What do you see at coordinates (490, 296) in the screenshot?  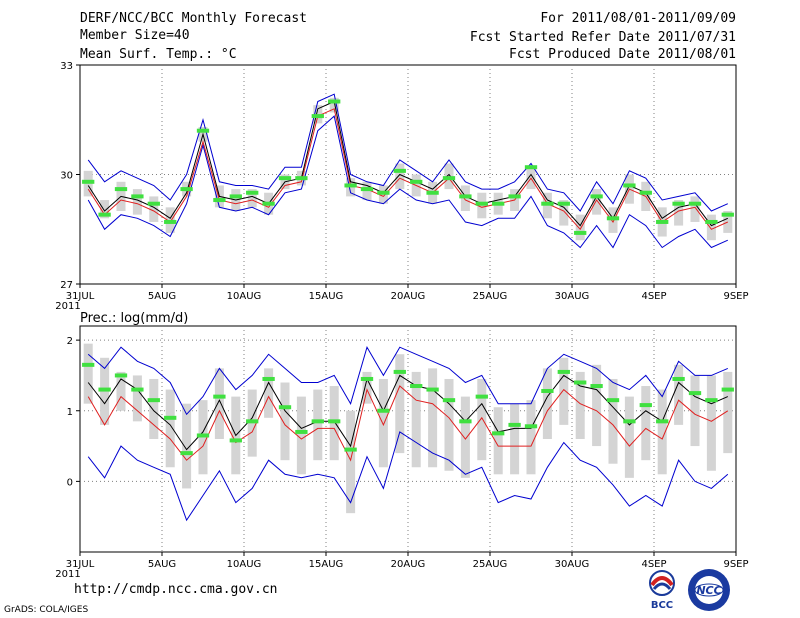 I see `panel1-x-tick-label: 25AUG` at bounding box center [490, 296].